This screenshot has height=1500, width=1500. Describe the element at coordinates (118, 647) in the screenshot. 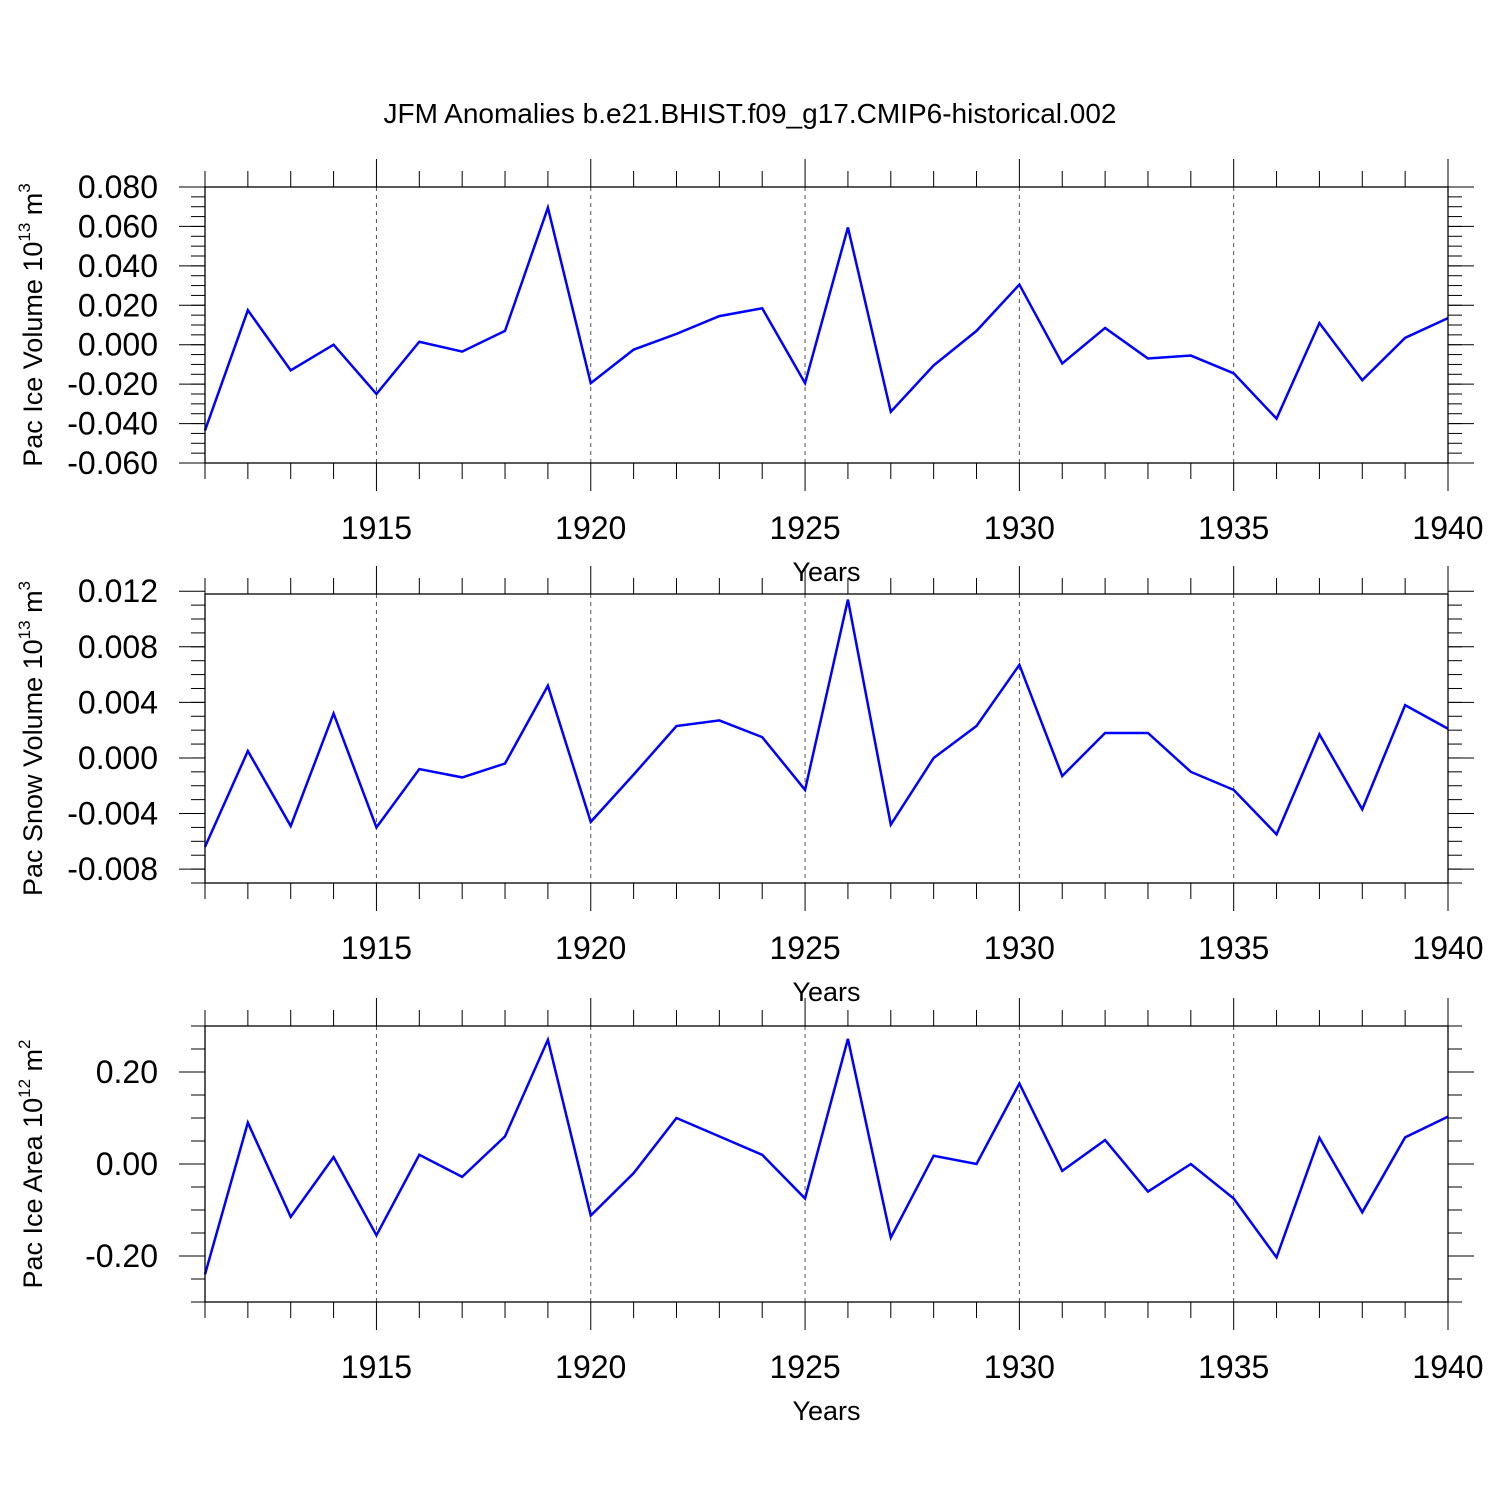

I see `y-tick-label: 0.008` at that location.